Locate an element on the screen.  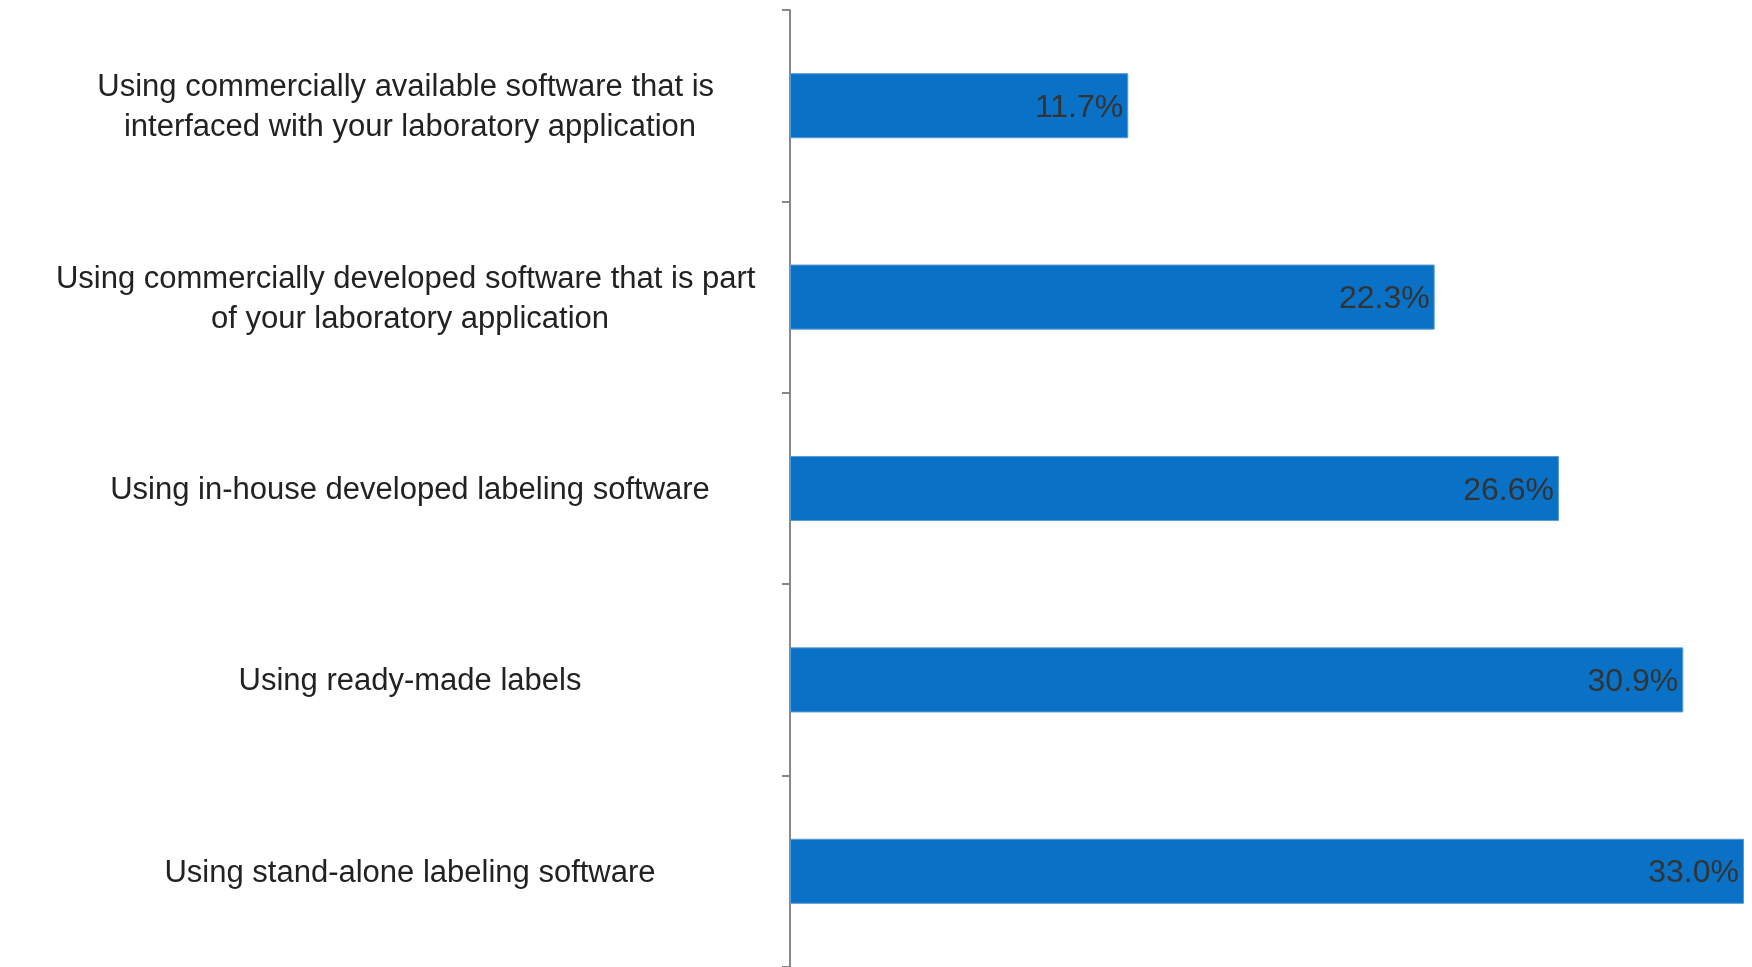
data-label: 11.7% is located at coordinates (1079, 105).